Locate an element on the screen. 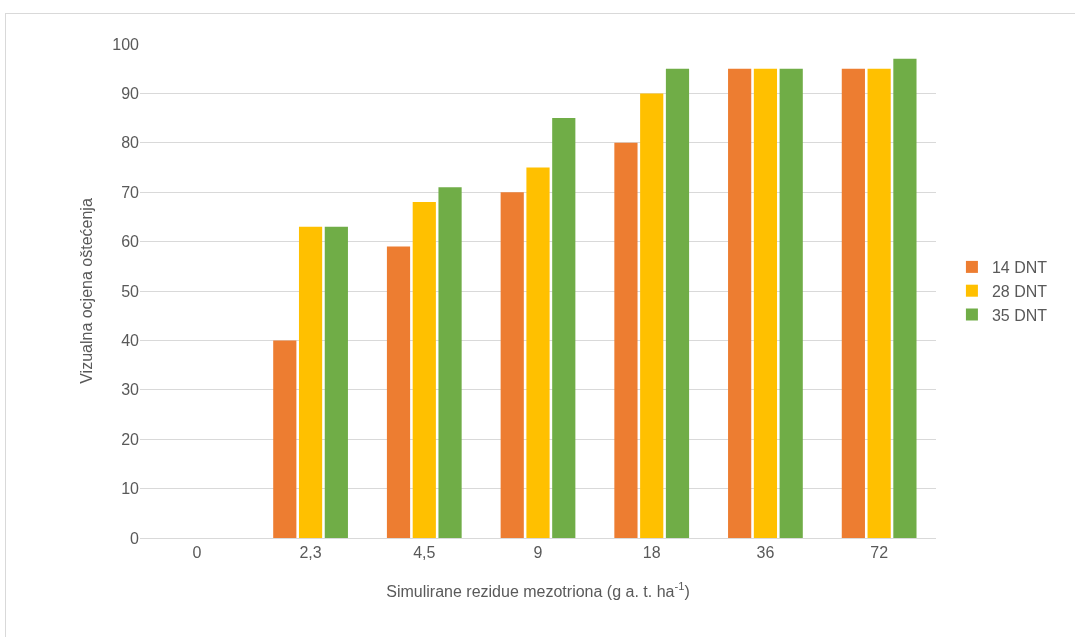  legend-label: 28 DNT is located at coordinates (1019, 291).